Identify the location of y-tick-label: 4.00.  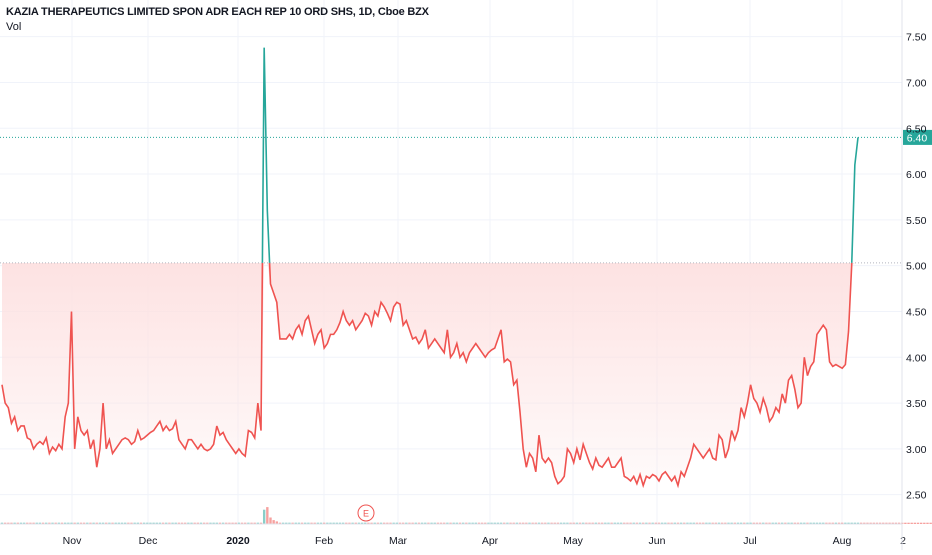
(916, 358).